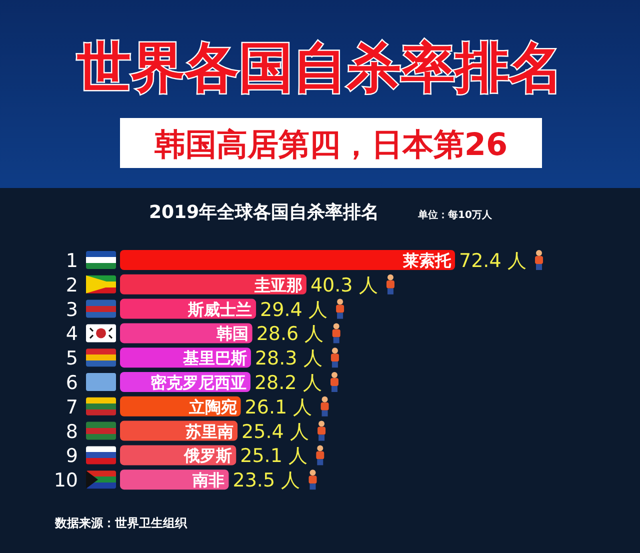 The height and width of the screenshot is (553, 640). Describe the element at coordinates (212, 406) in the screenshot. I see `y-tick-label: 立陶宛` at that location.